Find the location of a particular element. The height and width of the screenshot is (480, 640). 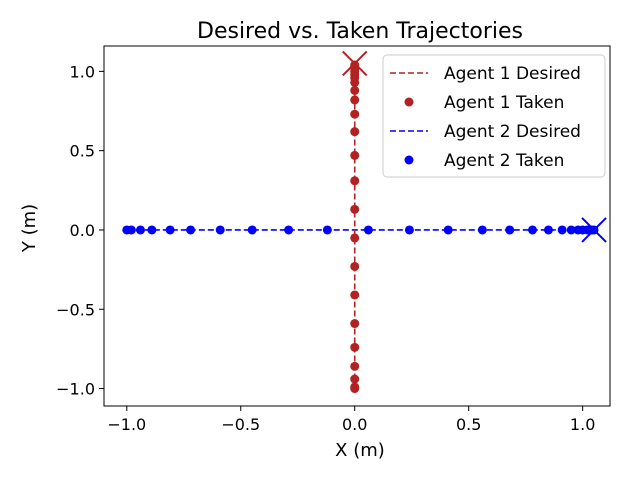

x-tick-label-2: 0.0 is located at coordinates (354, 424).